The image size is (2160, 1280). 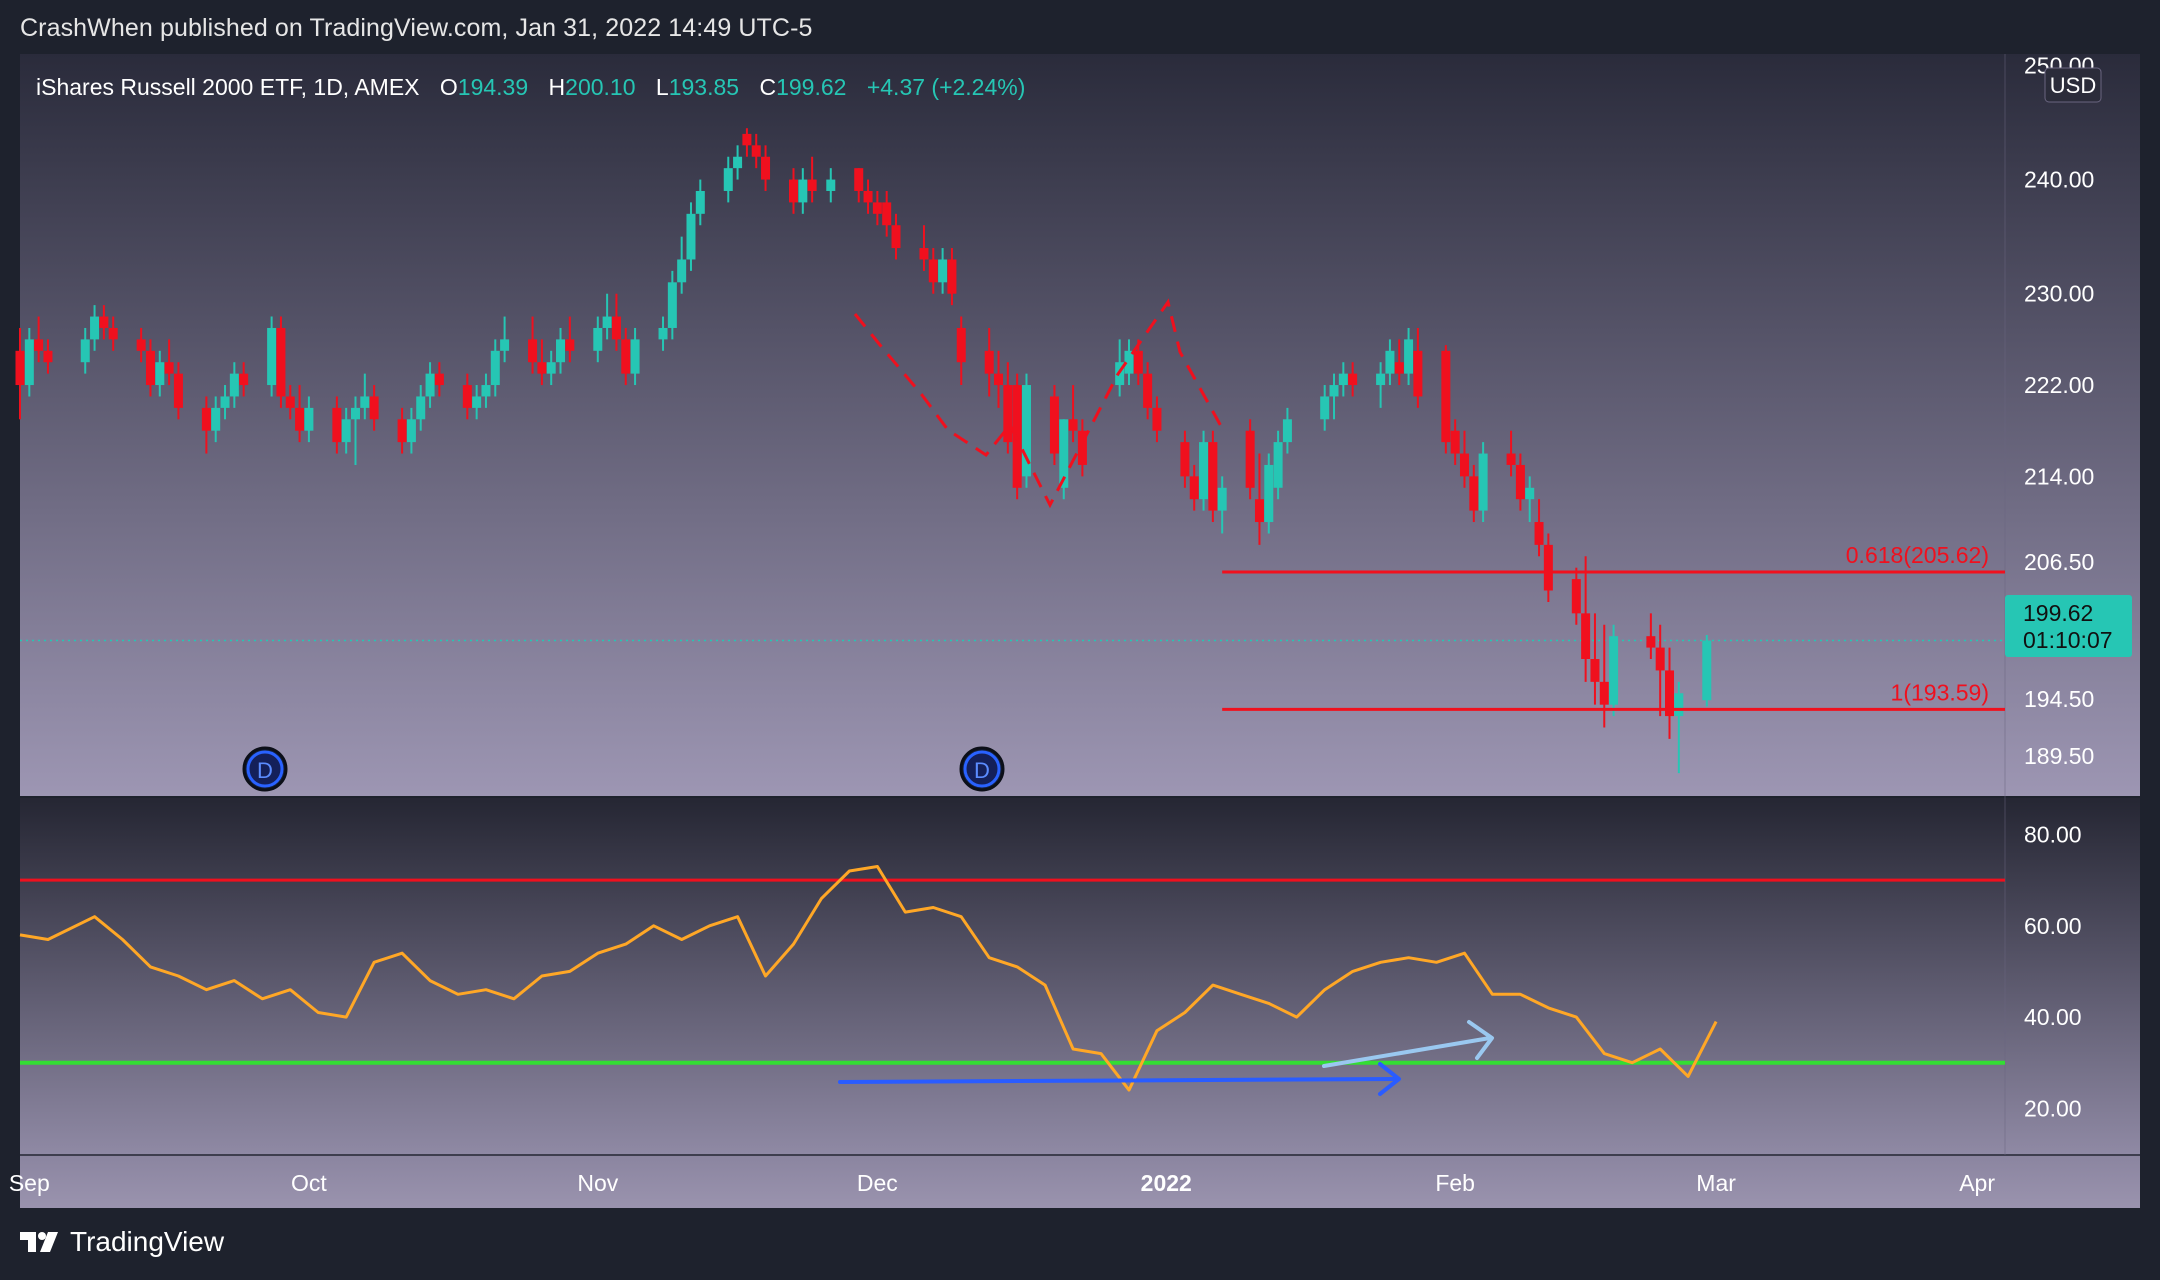 What do you see at coordinates (1038, 403) in the screenshot?
I see `zigzag-pattern` at bounding box center [1038, 403].